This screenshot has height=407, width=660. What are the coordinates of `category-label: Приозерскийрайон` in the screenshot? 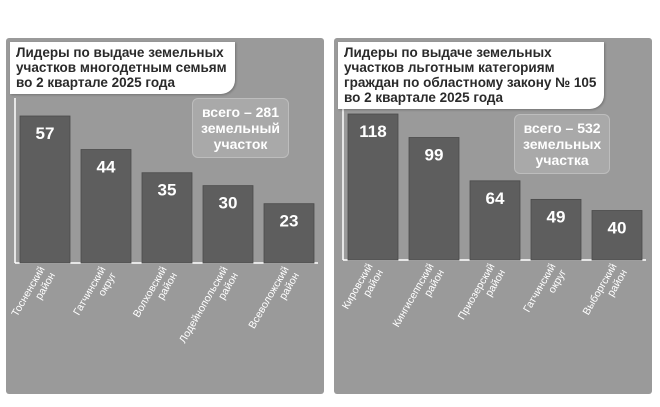 It's located at (482, 294).